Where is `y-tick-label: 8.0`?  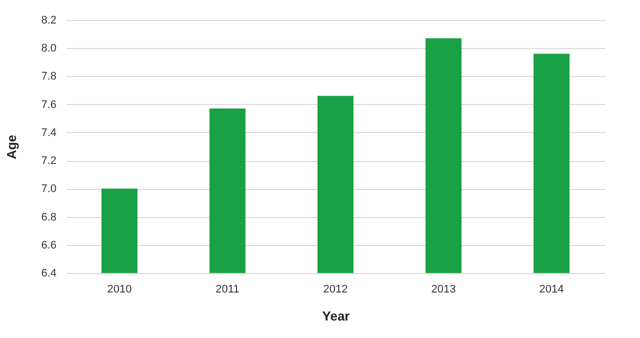
y-tick-label: 8.0 is located at coordinates (48, 48).